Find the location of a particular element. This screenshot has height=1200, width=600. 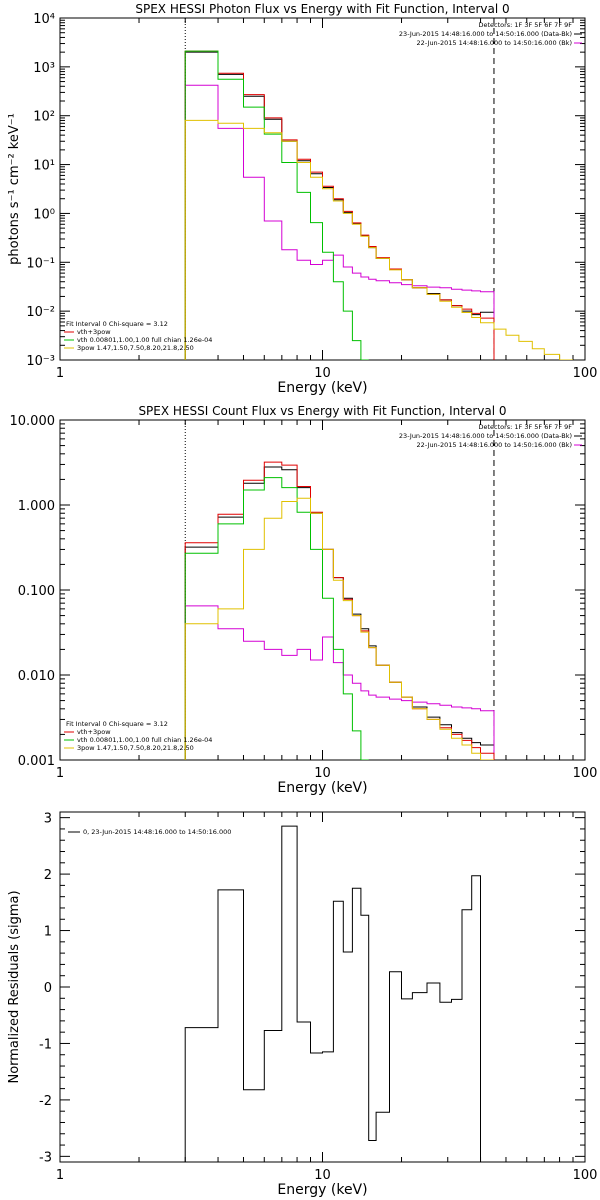

y-tick-label: 10¹ is located at coordinates (44, 166).